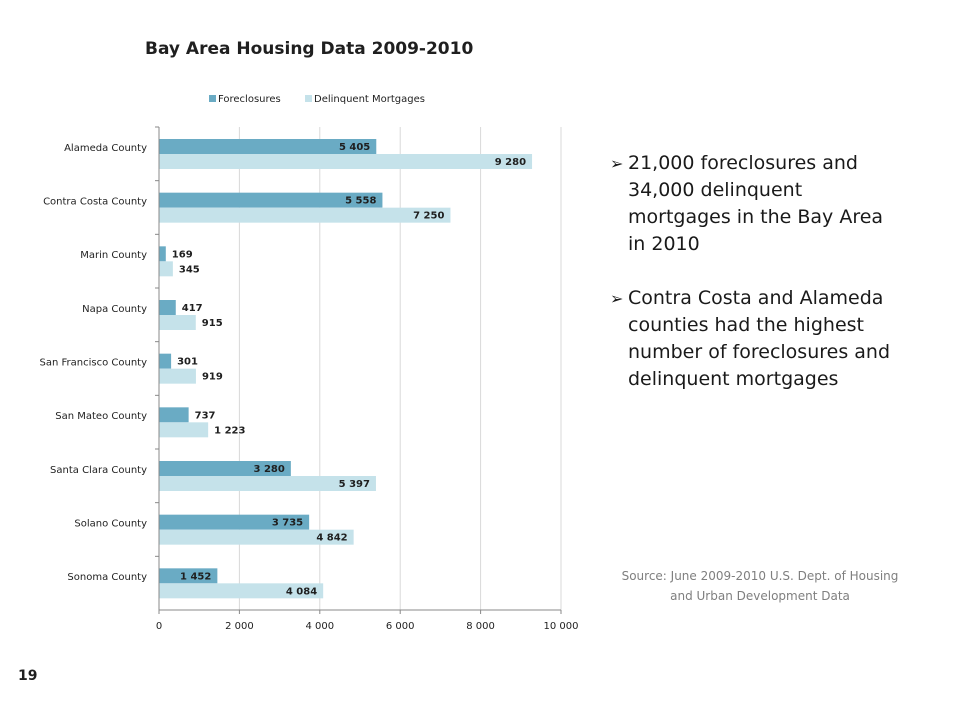 Image resolution: width=960 pixels, height=720 pixels. I want to click on chart-title: Bay Area Housing Data 2009-2010, so click(309, 49).